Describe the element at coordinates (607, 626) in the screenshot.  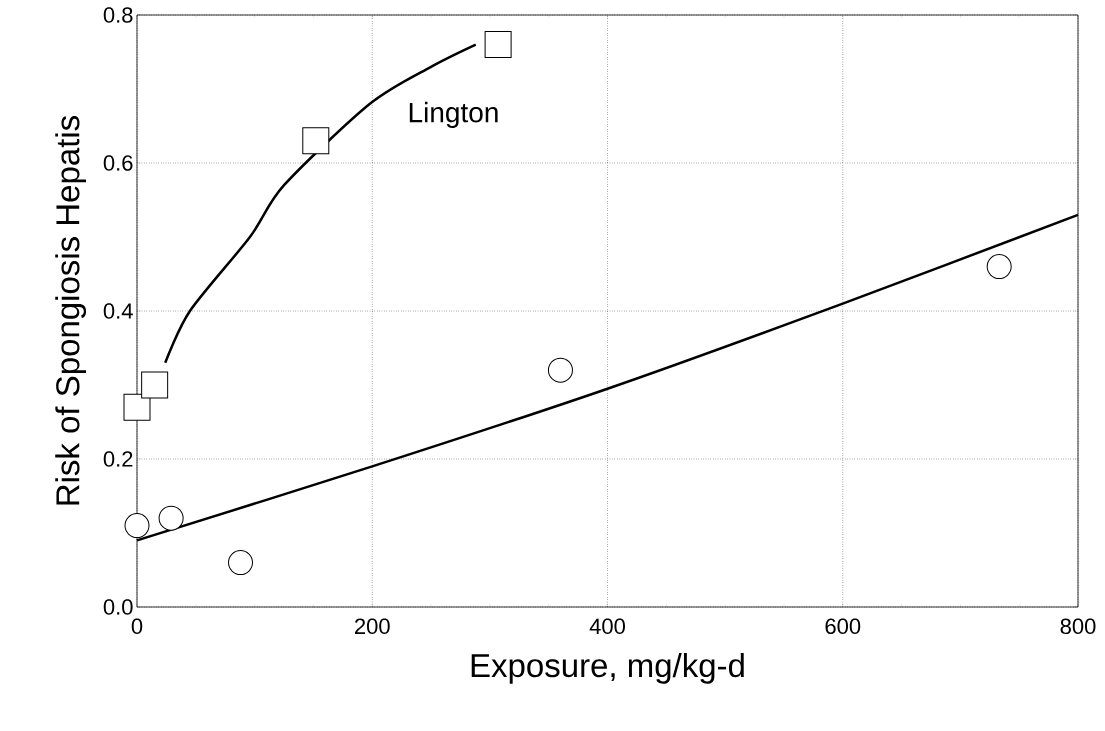
I see `x-tick-label: 400` at that location.